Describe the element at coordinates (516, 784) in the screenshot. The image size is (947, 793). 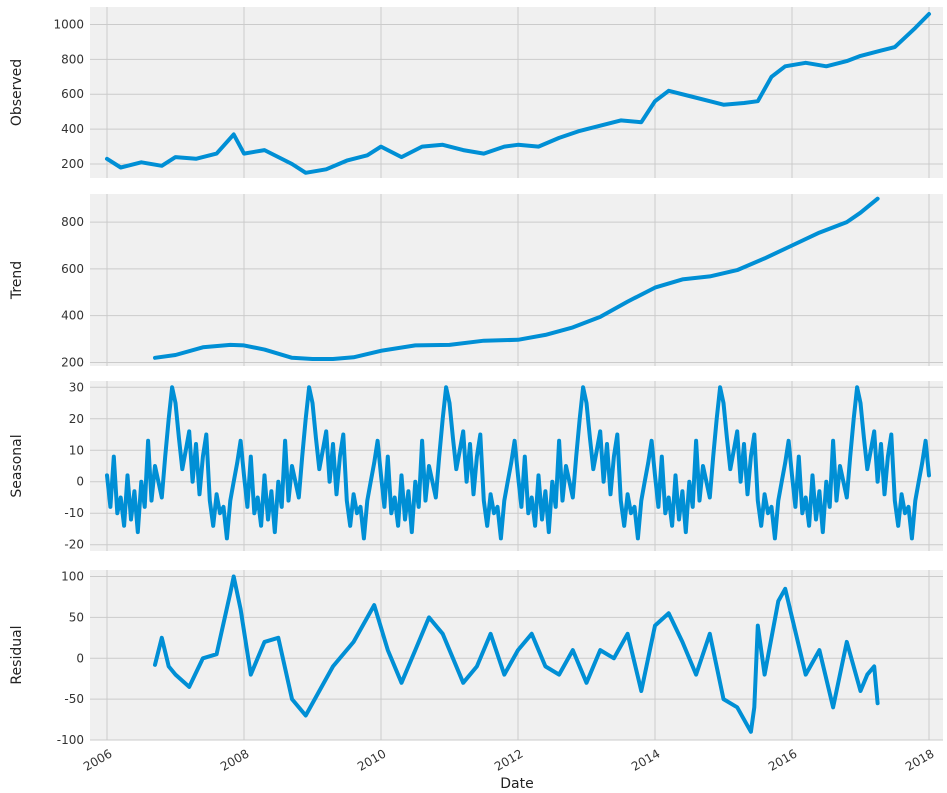
I see `x-axis-label: Date` at that location.